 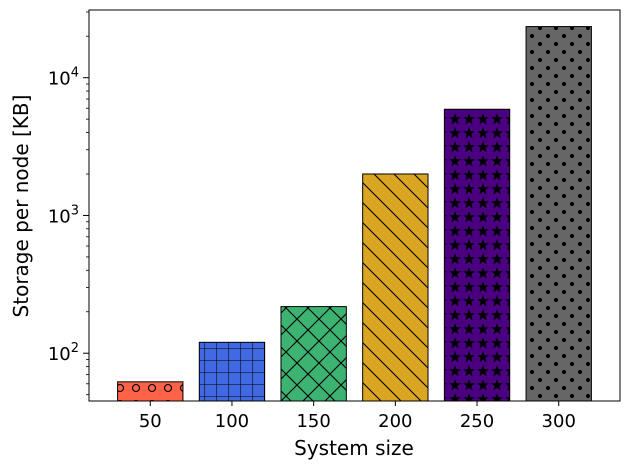 What do you see at coordinates (357, 416) in the screenshot?
I see `x-axis-ticks: 50 100 150 200 250 300` at bounding box center [357, 416].